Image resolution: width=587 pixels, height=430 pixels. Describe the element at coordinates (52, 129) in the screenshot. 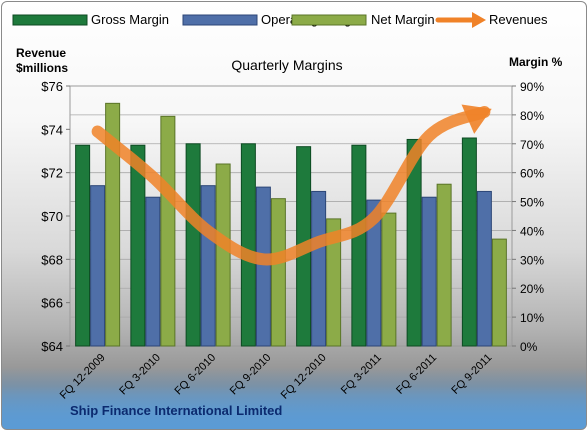

I see `left-axis-tick-label: $74` at that location.